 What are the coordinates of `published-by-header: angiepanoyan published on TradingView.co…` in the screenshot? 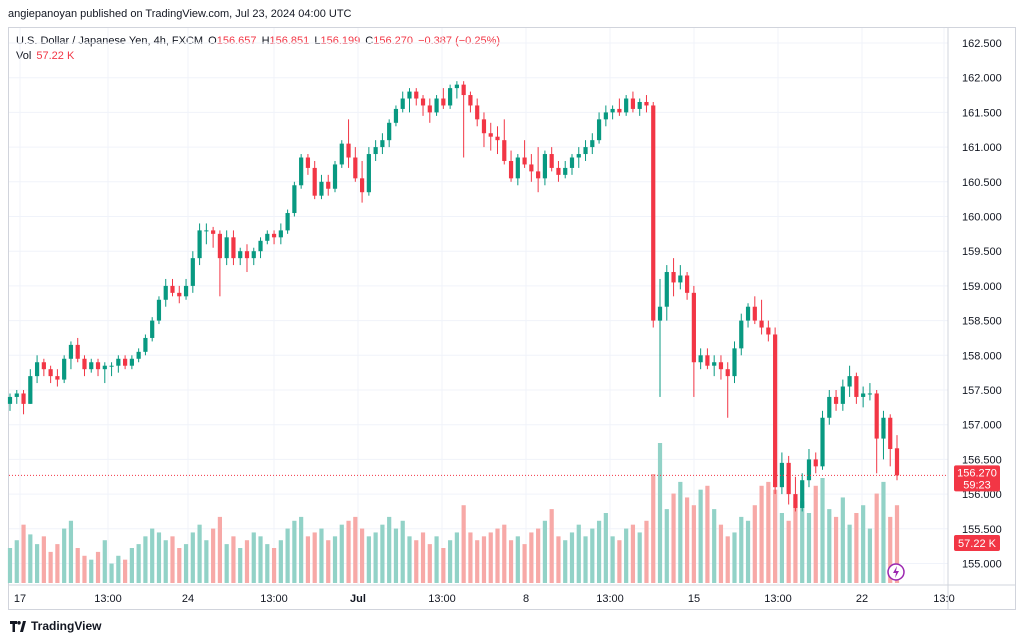 It's located at (180, 14).